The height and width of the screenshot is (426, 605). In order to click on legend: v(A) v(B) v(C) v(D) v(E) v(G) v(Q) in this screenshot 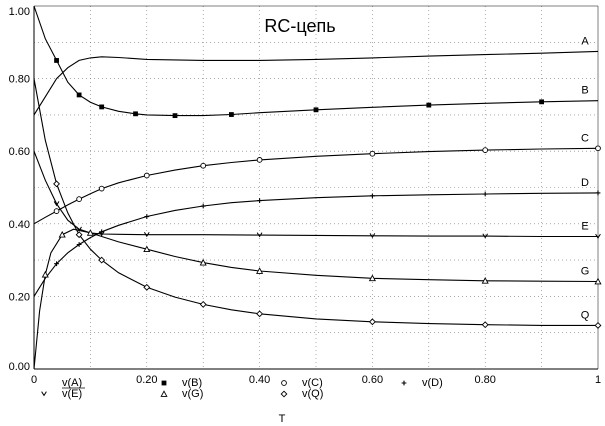, I will do `click(242, 388)`.